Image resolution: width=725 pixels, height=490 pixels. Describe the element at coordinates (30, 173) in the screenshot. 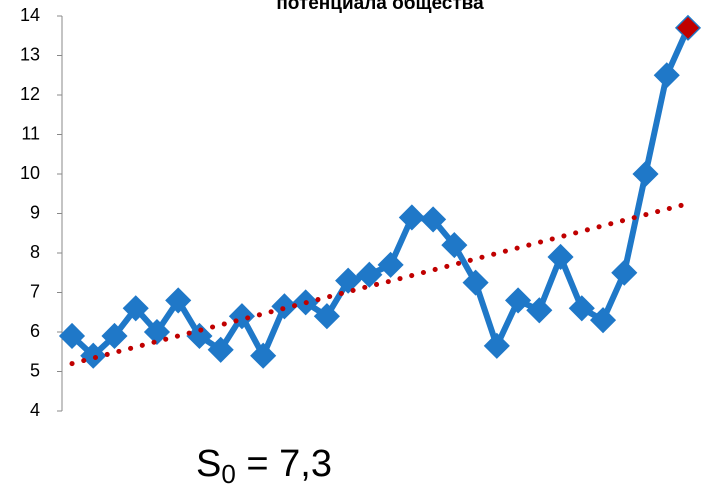

I see `y-tick-label: 10` at that location.